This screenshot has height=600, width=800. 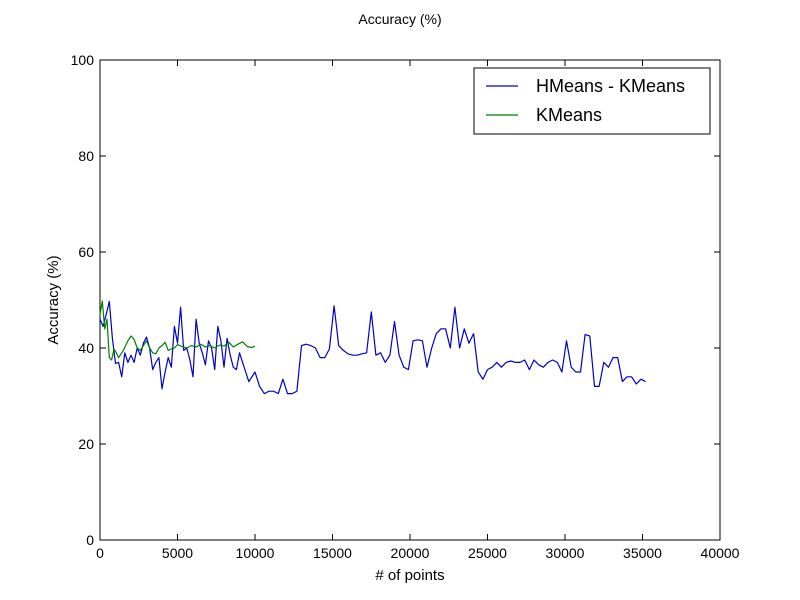 What do you see at coordinates (86, 252) in the screenshot?
I see `y-tick-label: 60` at bounding box center [86, 252].